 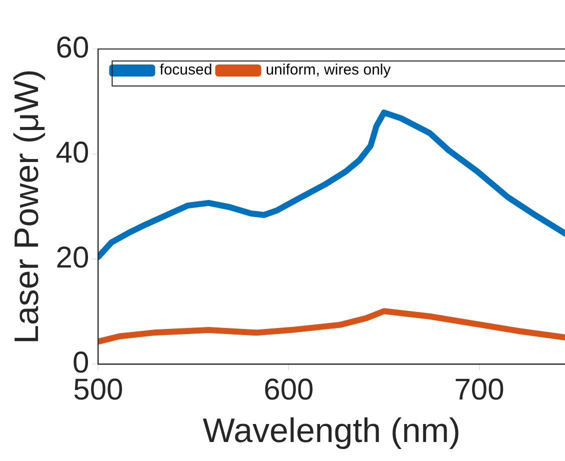 What do you see at coordinates (73, 153) in the screenshot?
I see `y-tick-label: 40` at bounding box center [73, 153].